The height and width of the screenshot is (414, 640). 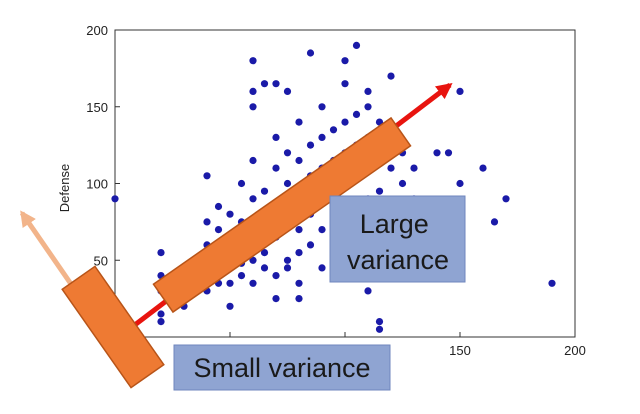 I want to click on x-tick-label: 150, so click(x=460, y=350).